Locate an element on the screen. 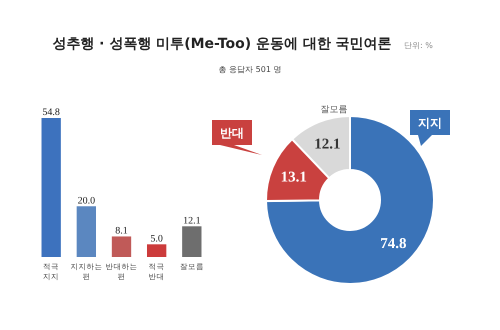 The height and width of the screenshot is (330, 500). text: 단위: % is located at coordinates (419, 45).